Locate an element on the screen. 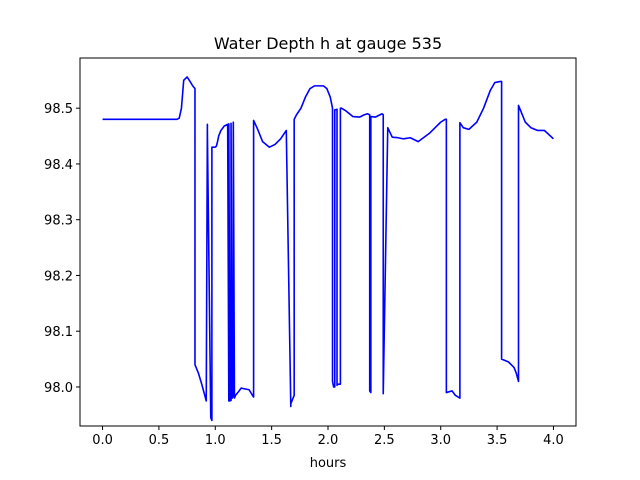 The image size is (640, 480). x-tick-label: 4.0 is located at coordinates (553, 440).